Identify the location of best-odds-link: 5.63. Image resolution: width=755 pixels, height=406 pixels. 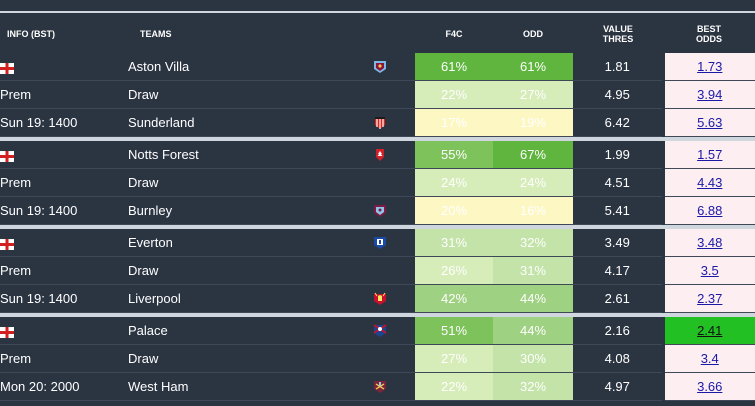
(710, 122).